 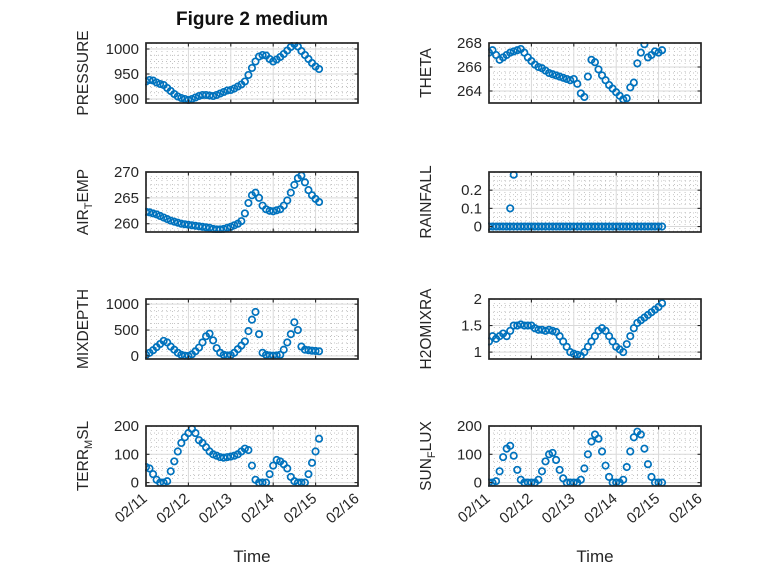 What do you see at coordinates (471, 326) in the screenshot?
I see `svg-text: 1.5` at bounding box center [471, 326].